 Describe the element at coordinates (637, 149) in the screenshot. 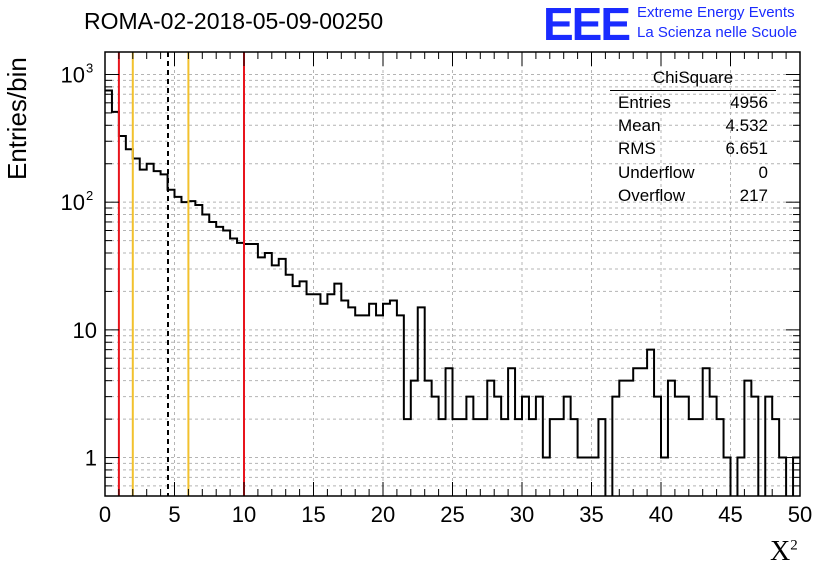

I see `stats-label: RMS` at that location.